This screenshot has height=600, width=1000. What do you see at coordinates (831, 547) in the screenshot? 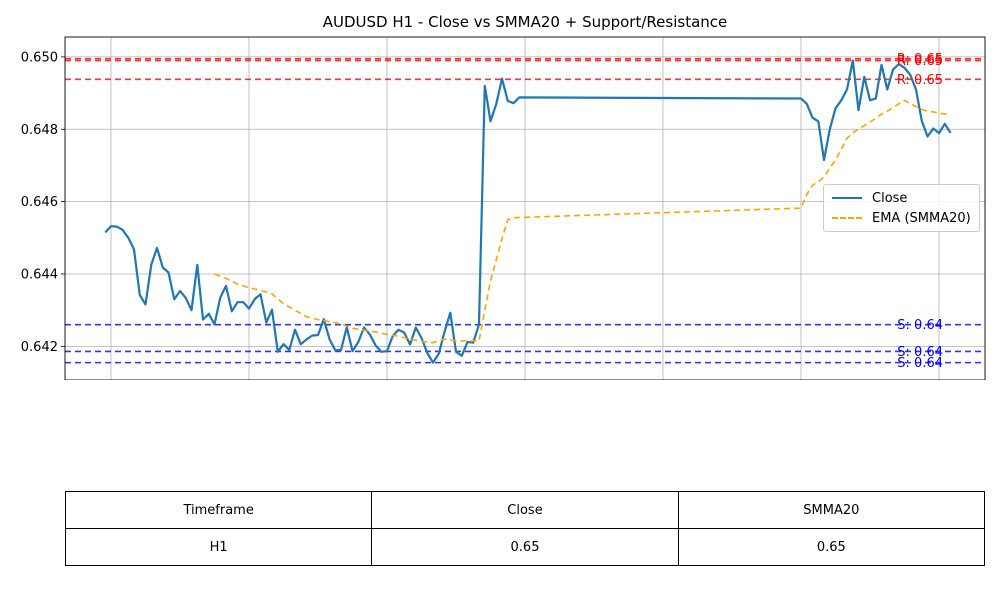
I see `table-cell-smma: 0.65` at bounding box center [831, 547].